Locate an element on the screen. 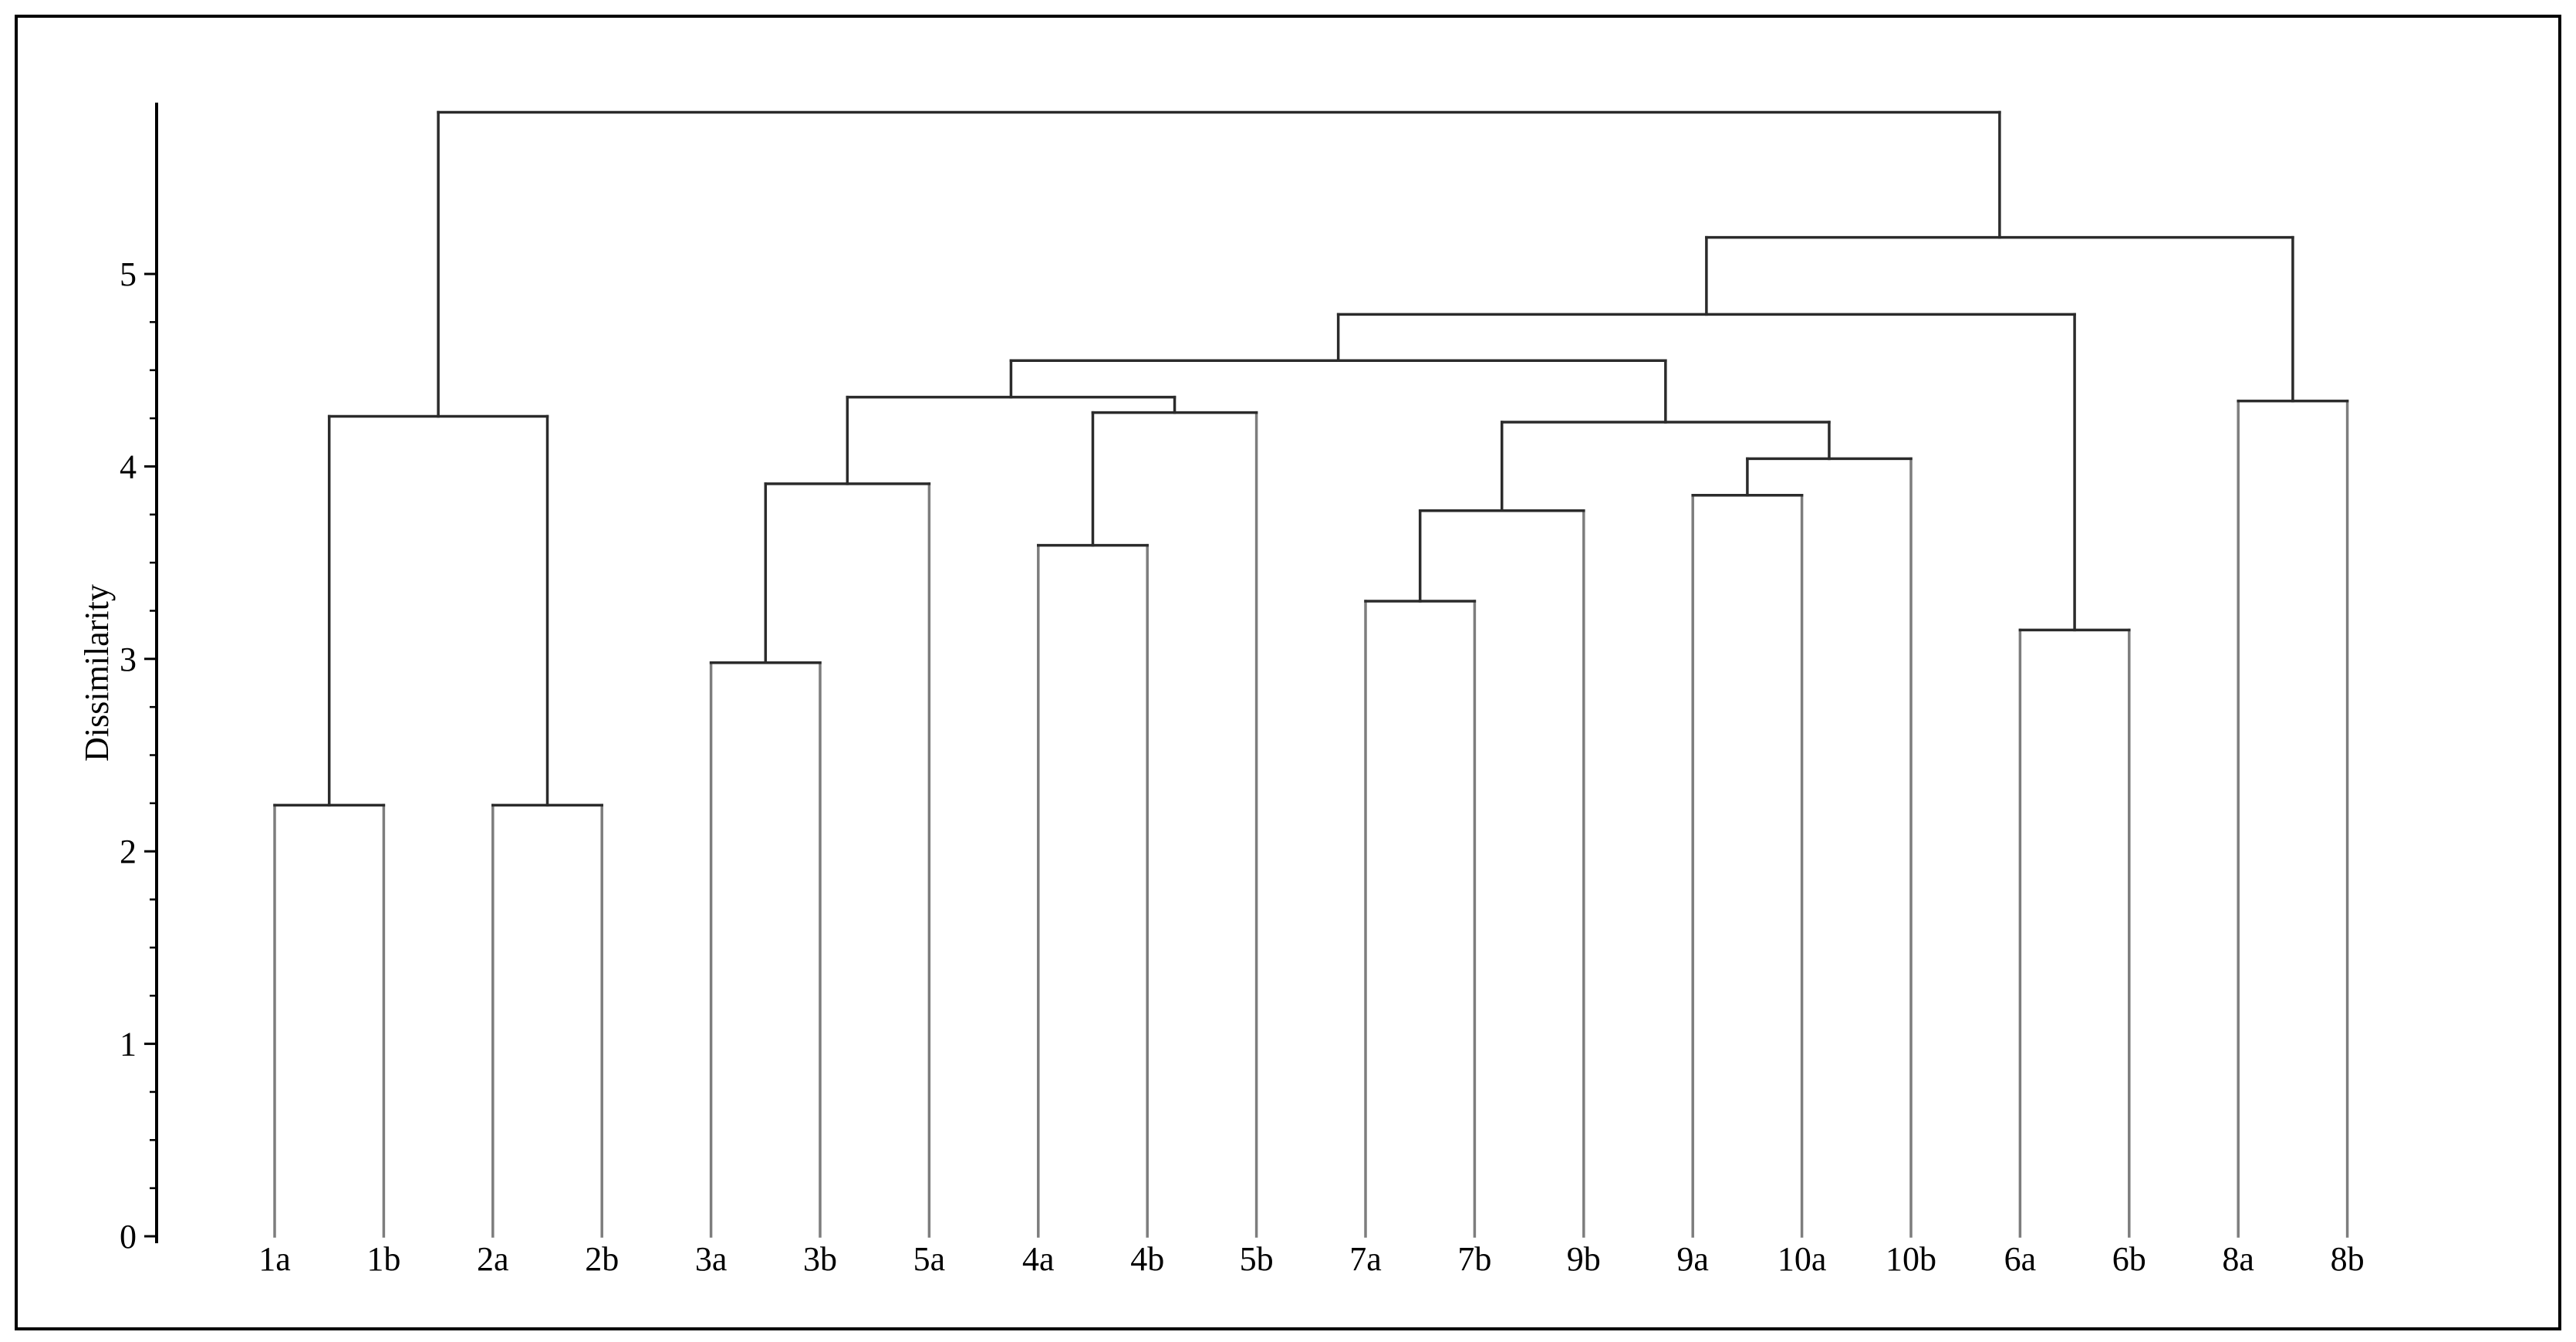 The width and height of the screenshot is (2576, 1342). leaf-label: 8a is located at coordinates (2238, 1259).